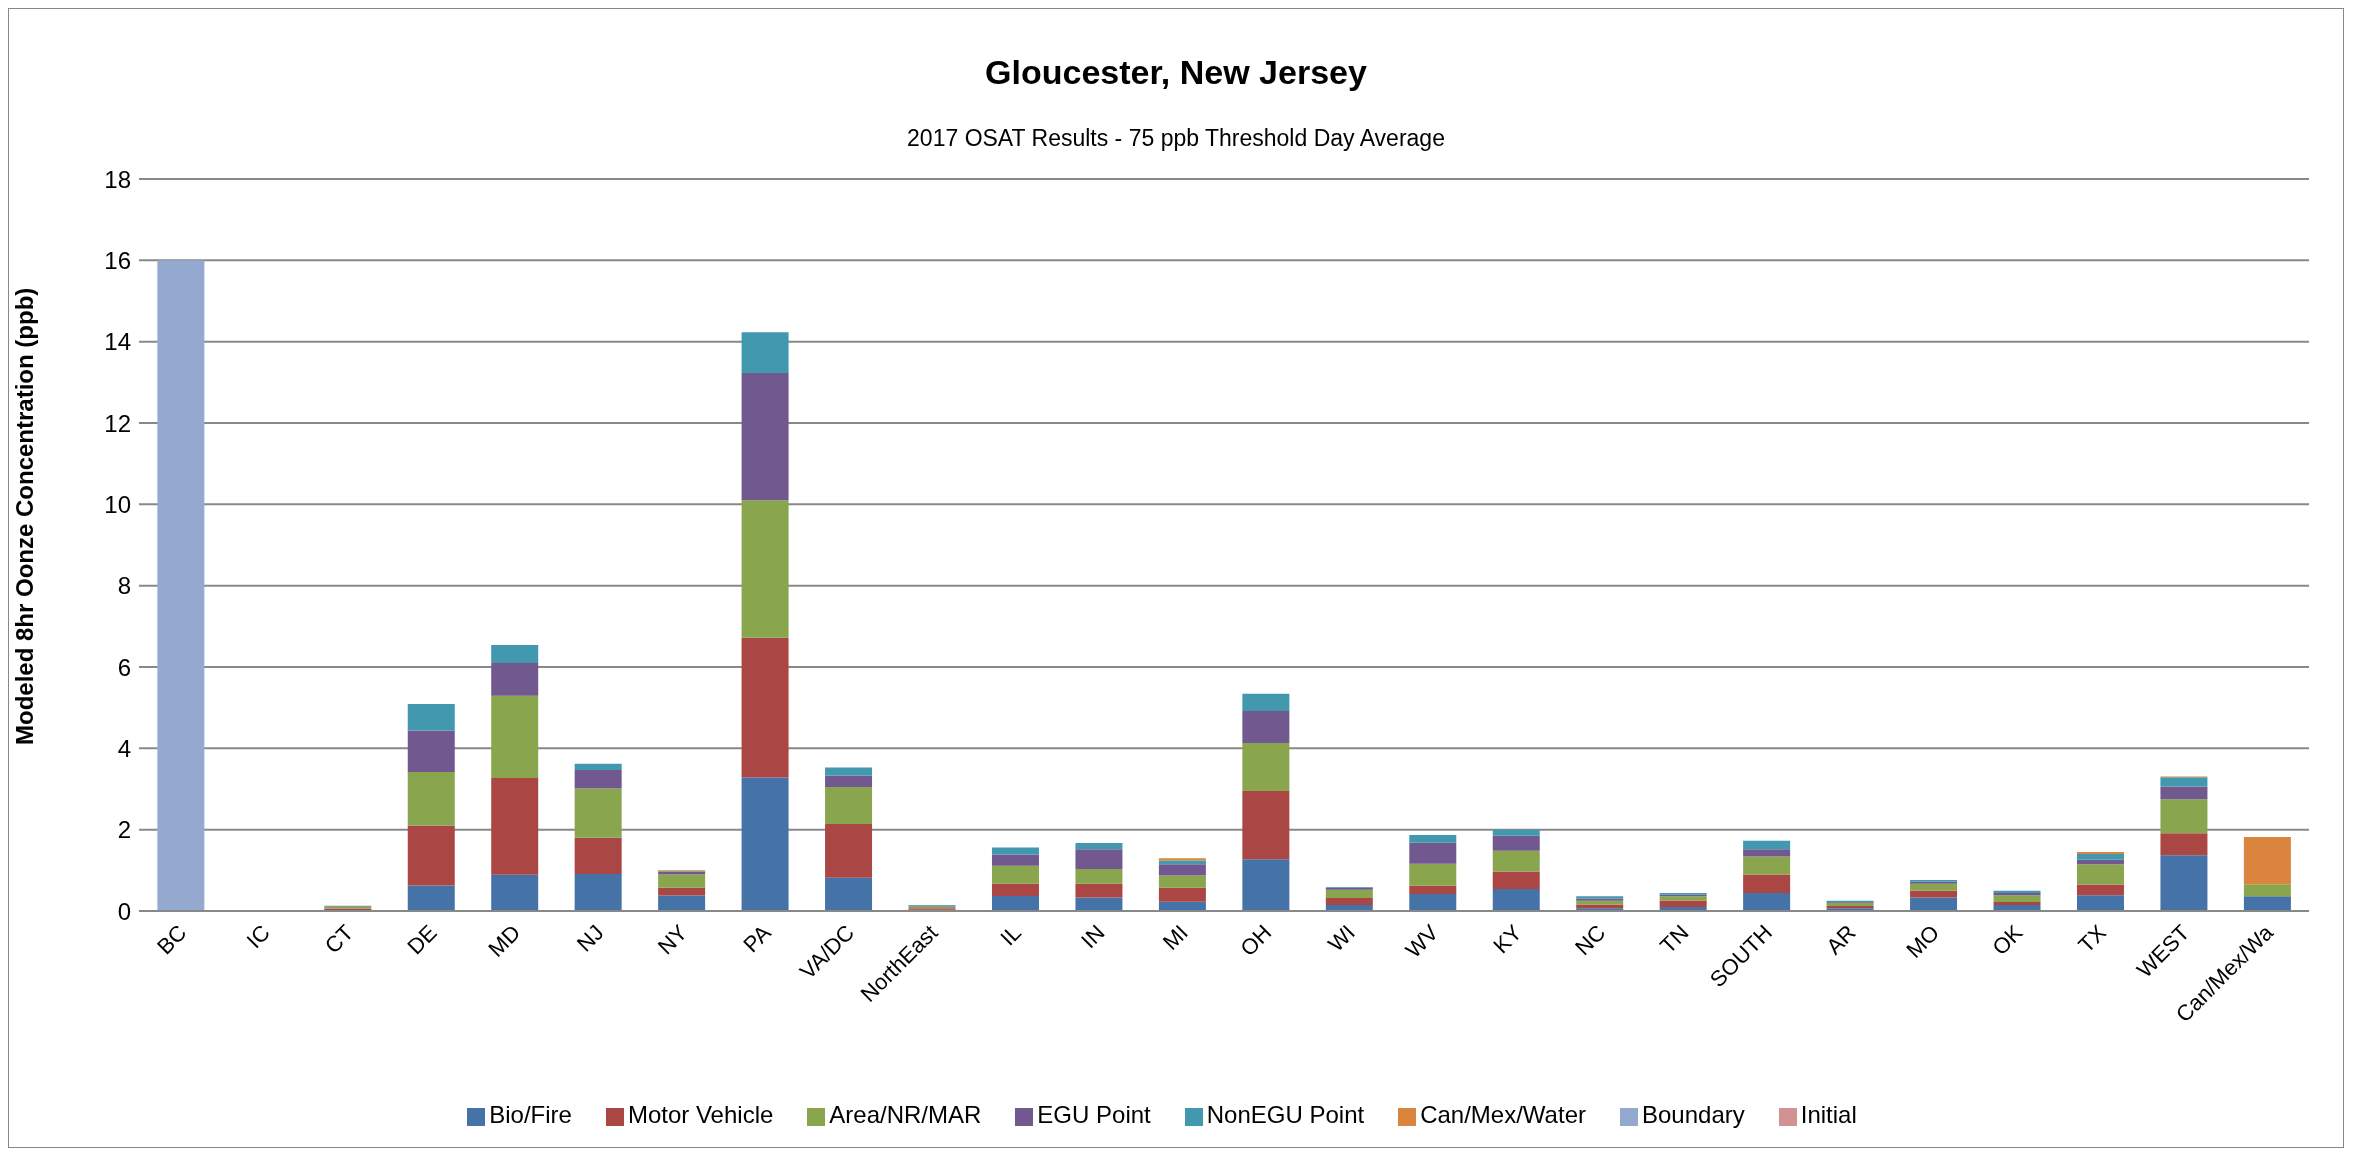 The height and width of the screenshot is (1158, 2354). I want to click on x-tick-label: TN, so click(1674, 939).